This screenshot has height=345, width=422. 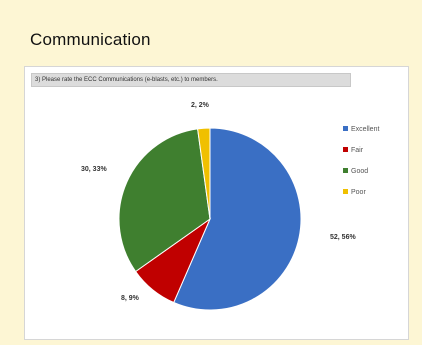 I want to click on legend-swatch-good, so click(x=345, y=170).